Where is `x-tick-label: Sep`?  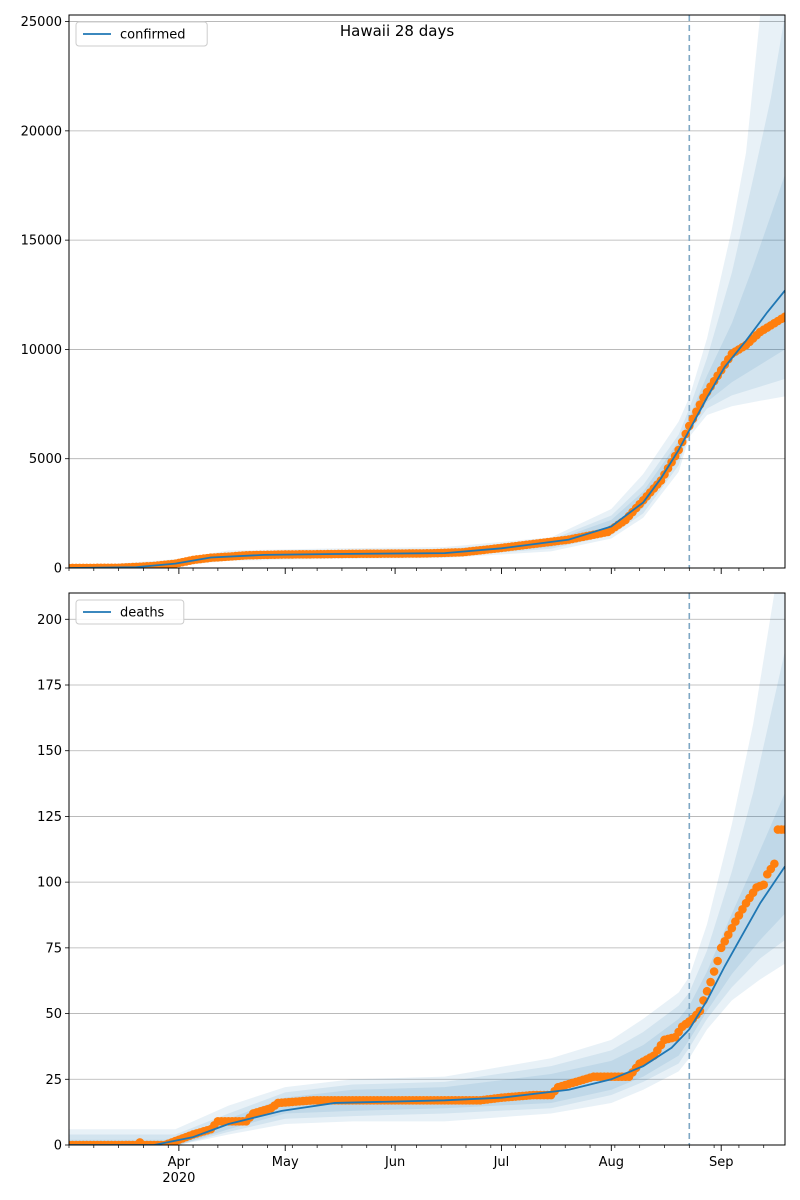
x-tick-label: Sep is located at coordinates (721, 1162).